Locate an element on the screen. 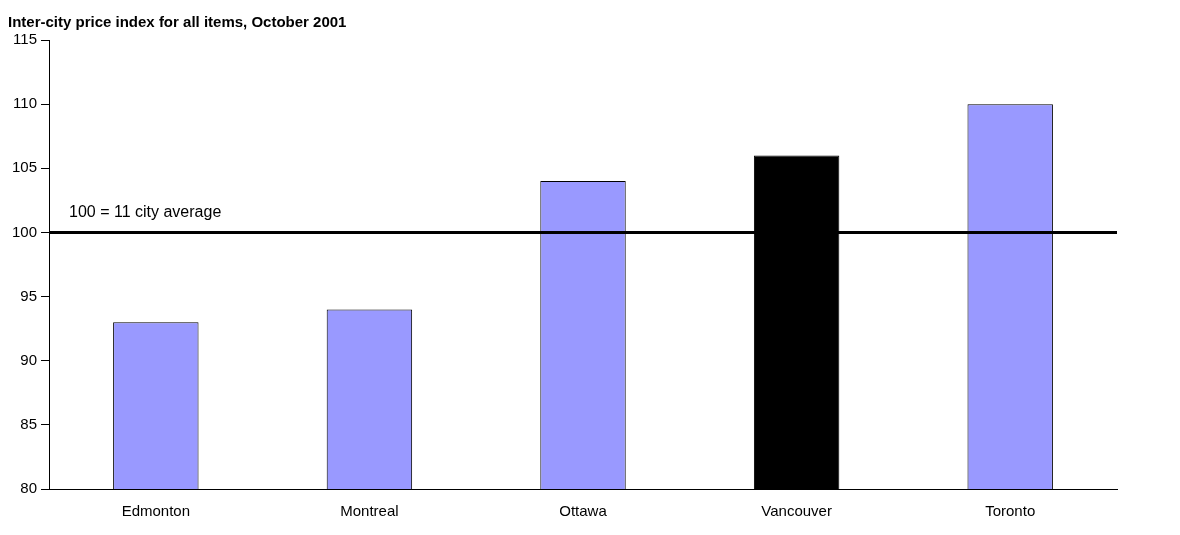  chart-title: Inter-city price index for all items, October 2001 is located at coordinates (177, 22).